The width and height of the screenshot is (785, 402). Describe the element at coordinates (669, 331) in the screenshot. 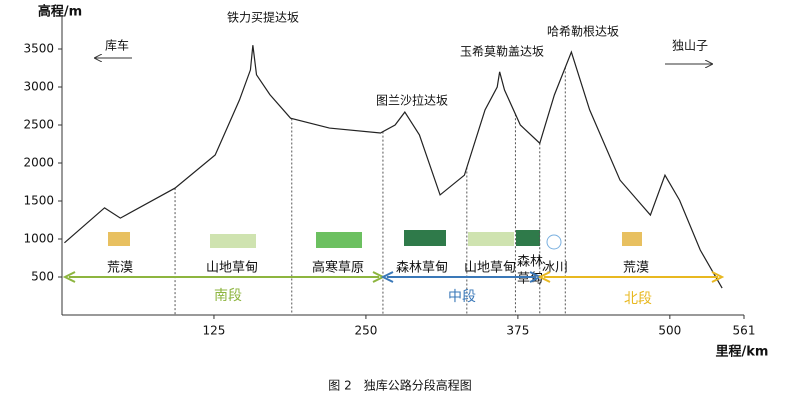

I see `x-tick-label: 500` at that location.